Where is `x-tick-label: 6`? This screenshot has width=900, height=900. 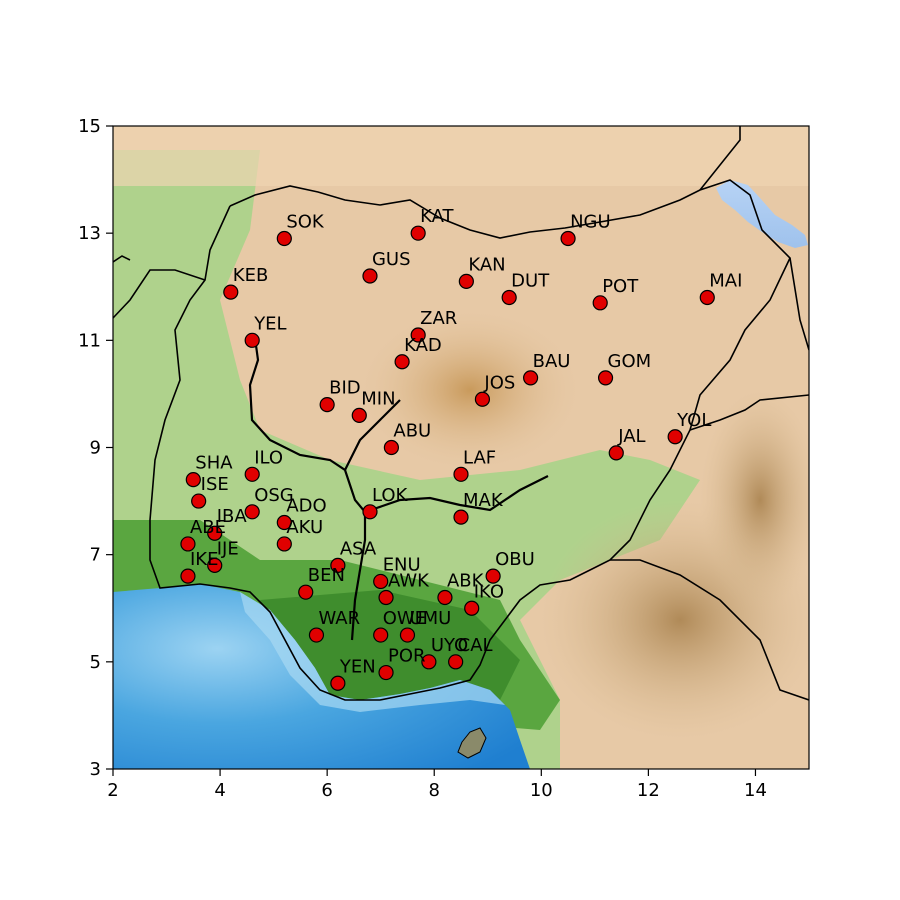
x-tick-label: 6 is located at coordinates (326, 790).